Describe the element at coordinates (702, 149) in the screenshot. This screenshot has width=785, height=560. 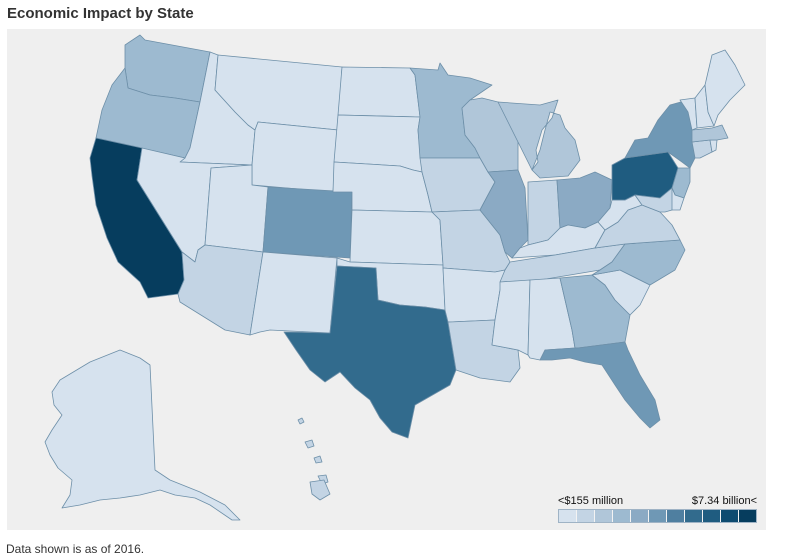
I see `state-ct` at that location.